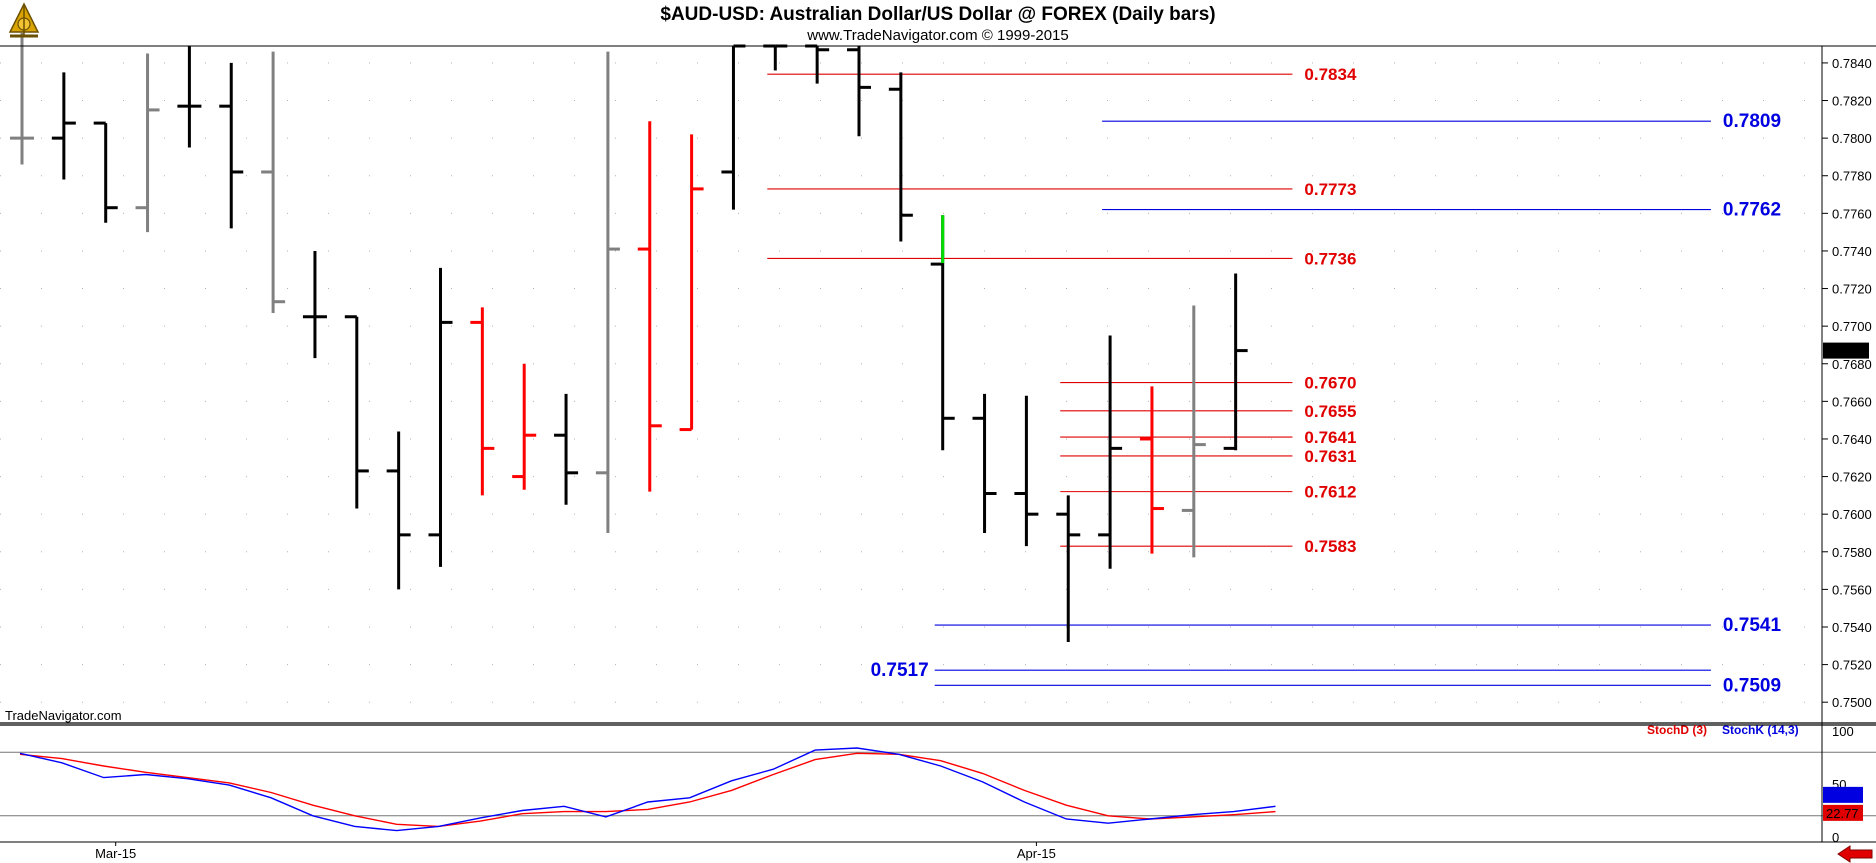  What do you see at coordinates (1852, 589) in the screenshot?
I see `price-tick-label: 0.7560` at bounding box center [1852, 589].